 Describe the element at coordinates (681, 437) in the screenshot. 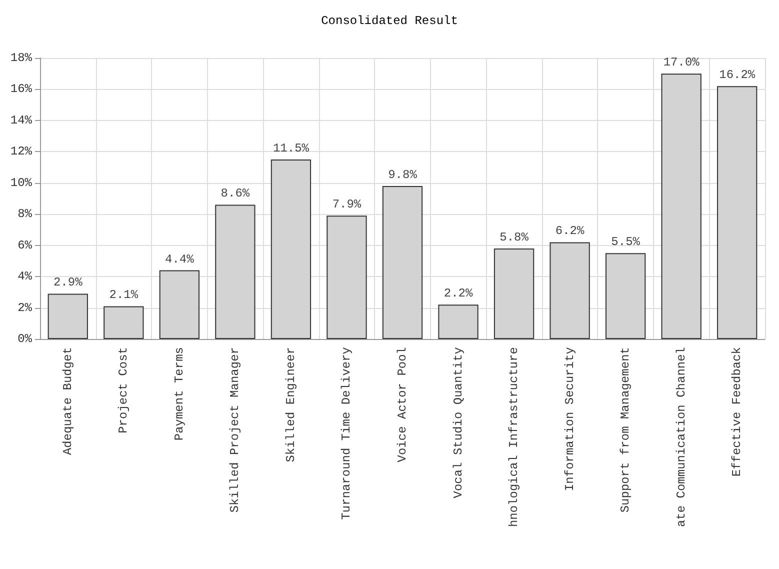

I see `x-tick-label: ate Communication Channel` at that location.